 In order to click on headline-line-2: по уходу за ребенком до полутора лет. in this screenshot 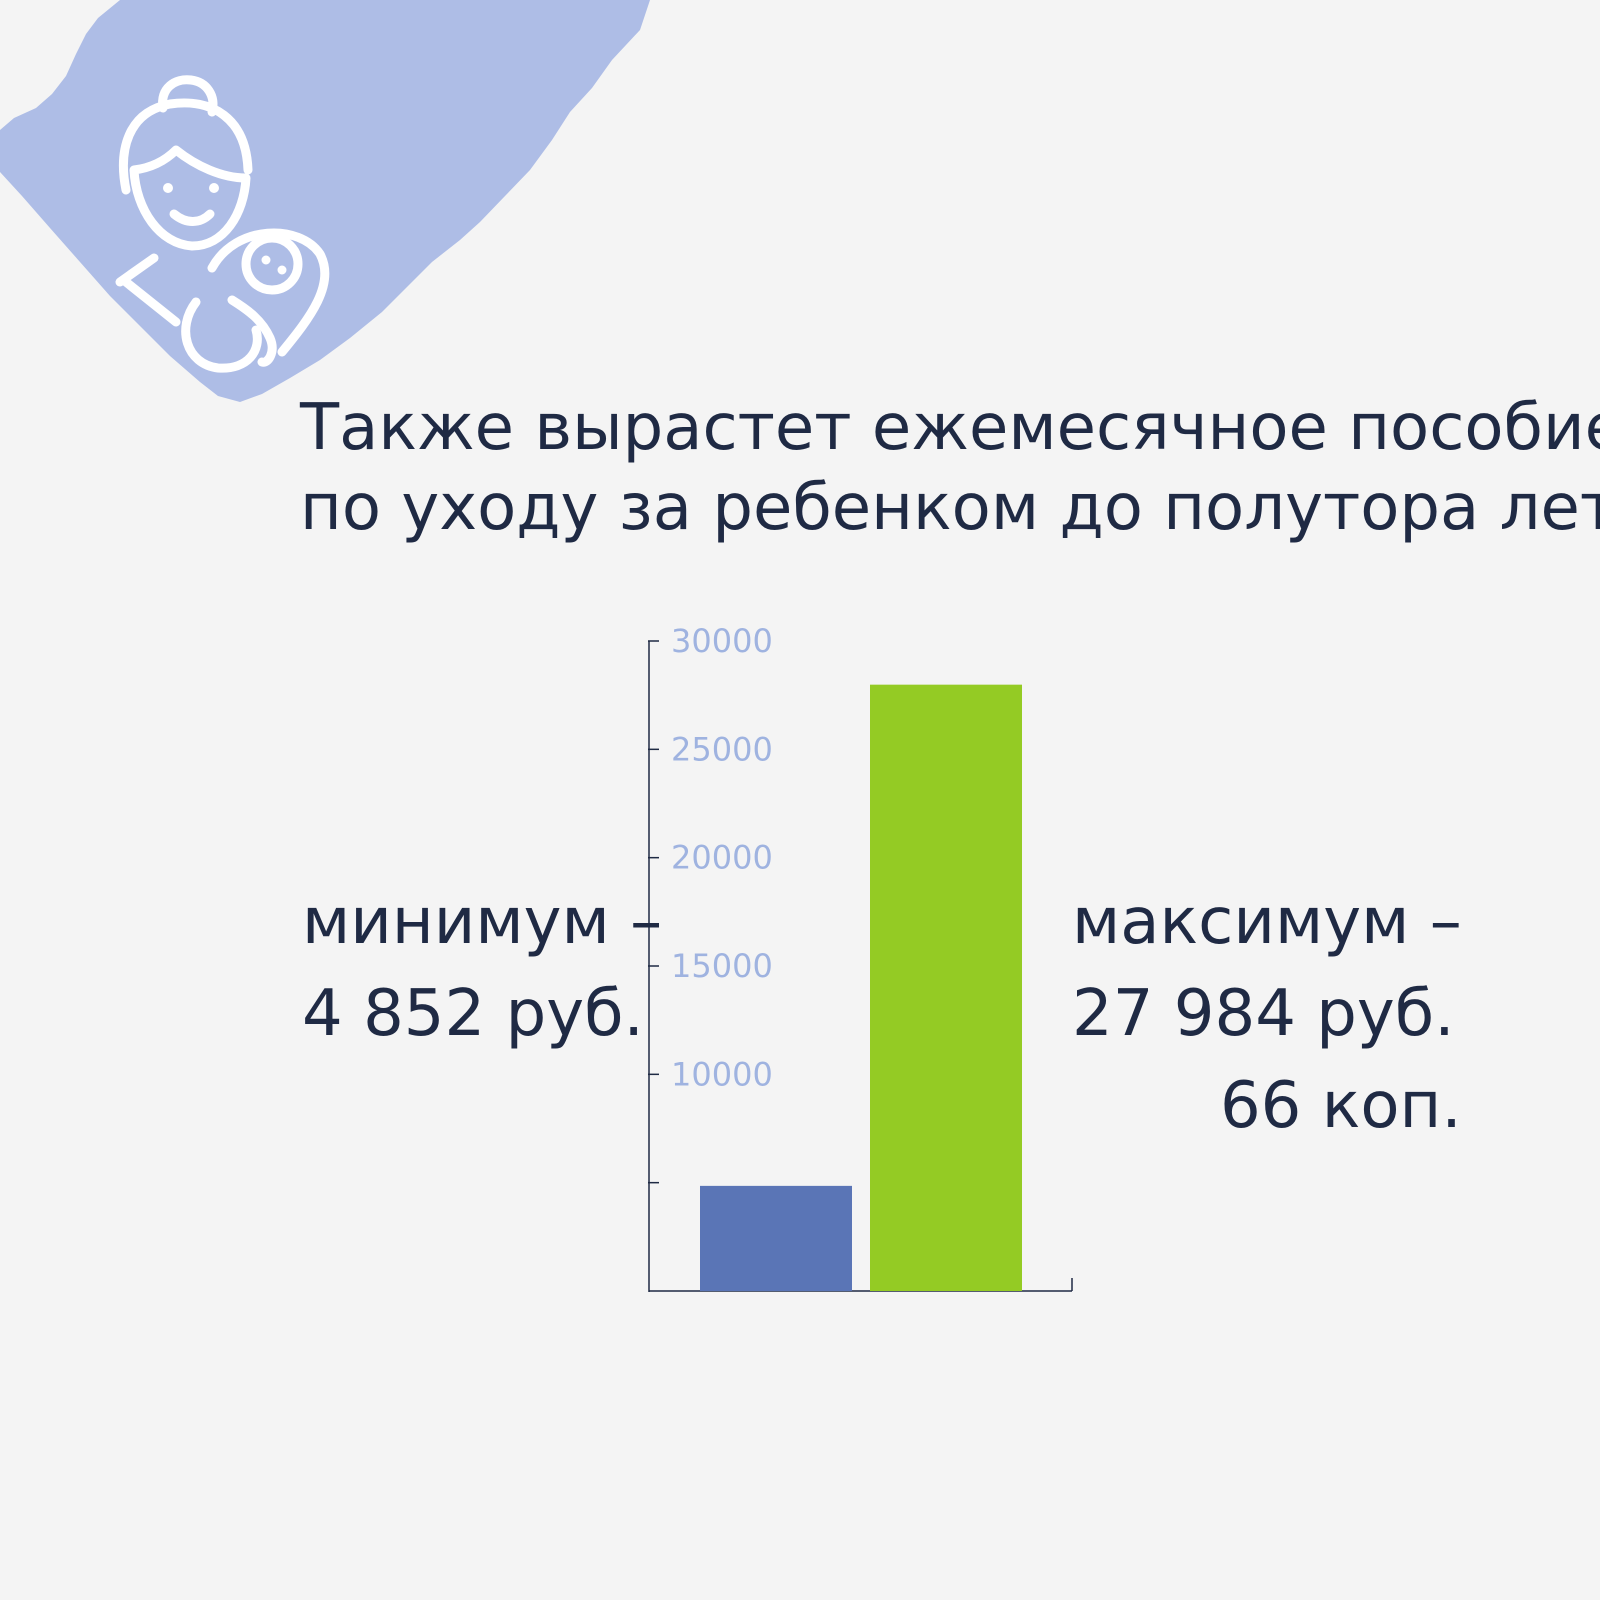, I will do `click(950, 508)`.